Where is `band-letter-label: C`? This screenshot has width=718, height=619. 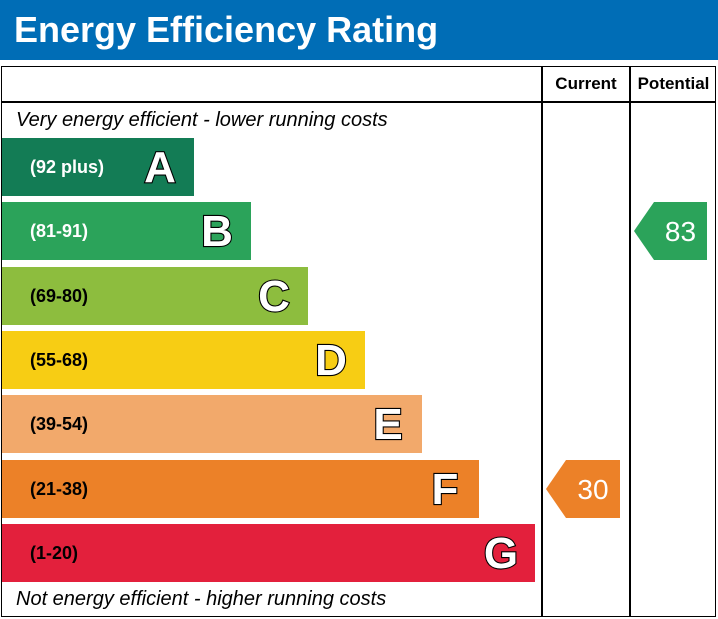
band-letter-label: C is located at coordinates (274, 296).